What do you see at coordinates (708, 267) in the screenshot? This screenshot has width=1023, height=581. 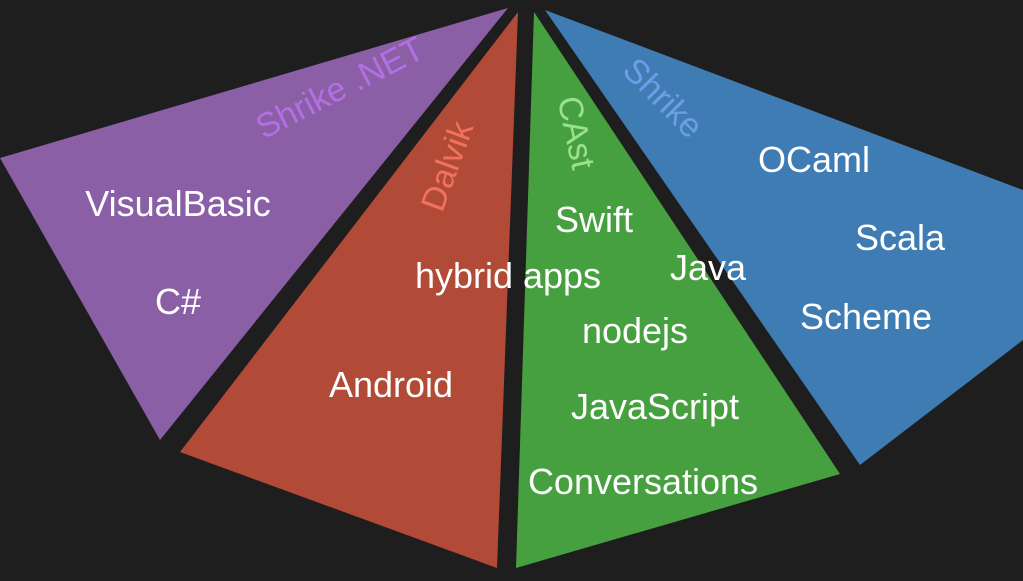 I see `item-java: Java` at bounding box center [708, 267].